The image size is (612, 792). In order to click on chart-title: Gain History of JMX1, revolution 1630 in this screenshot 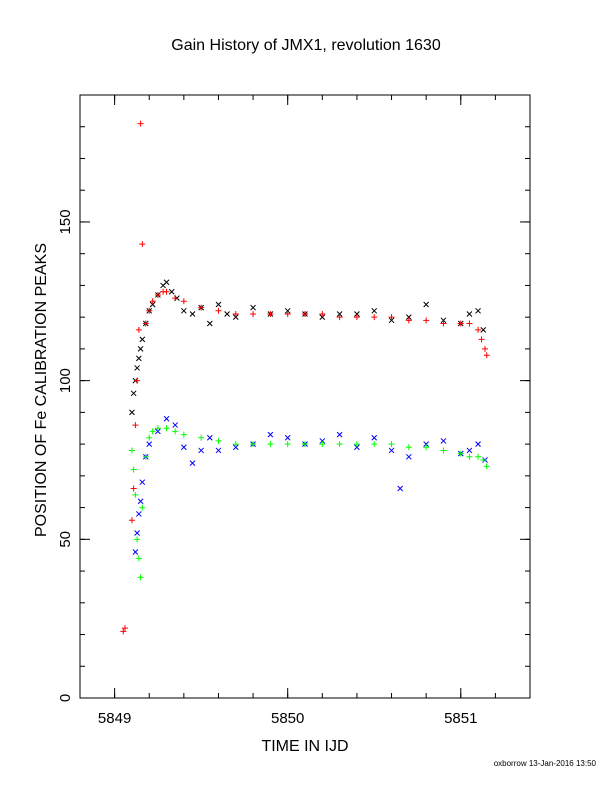, I will do `click(306, 45)`.